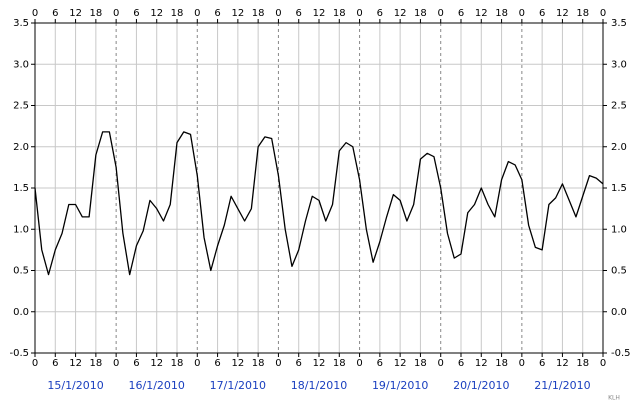  What do you see at coordinates (481, 385) in the screenshot?
I see `day-label: 20/1/2010` at bounding box center [481, 385].